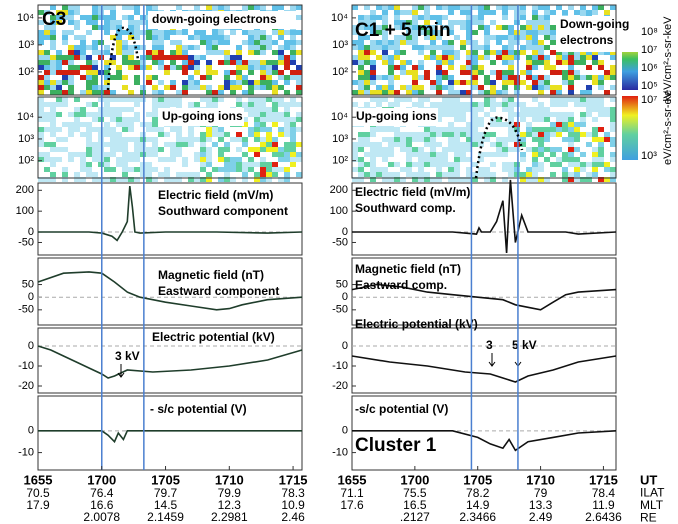  I want to click on y-tick-label: 50, so click(28, 284).